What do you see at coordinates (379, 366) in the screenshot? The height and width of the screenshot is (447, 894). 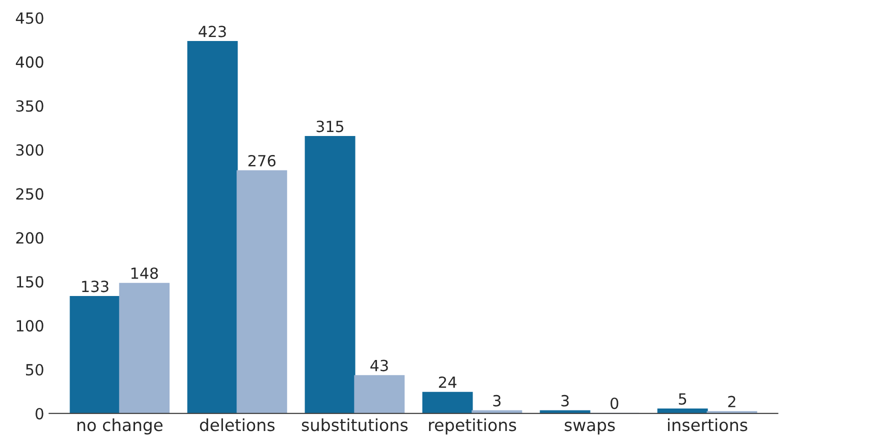 I see `data-label: 43` at bounding box center [379, 366].